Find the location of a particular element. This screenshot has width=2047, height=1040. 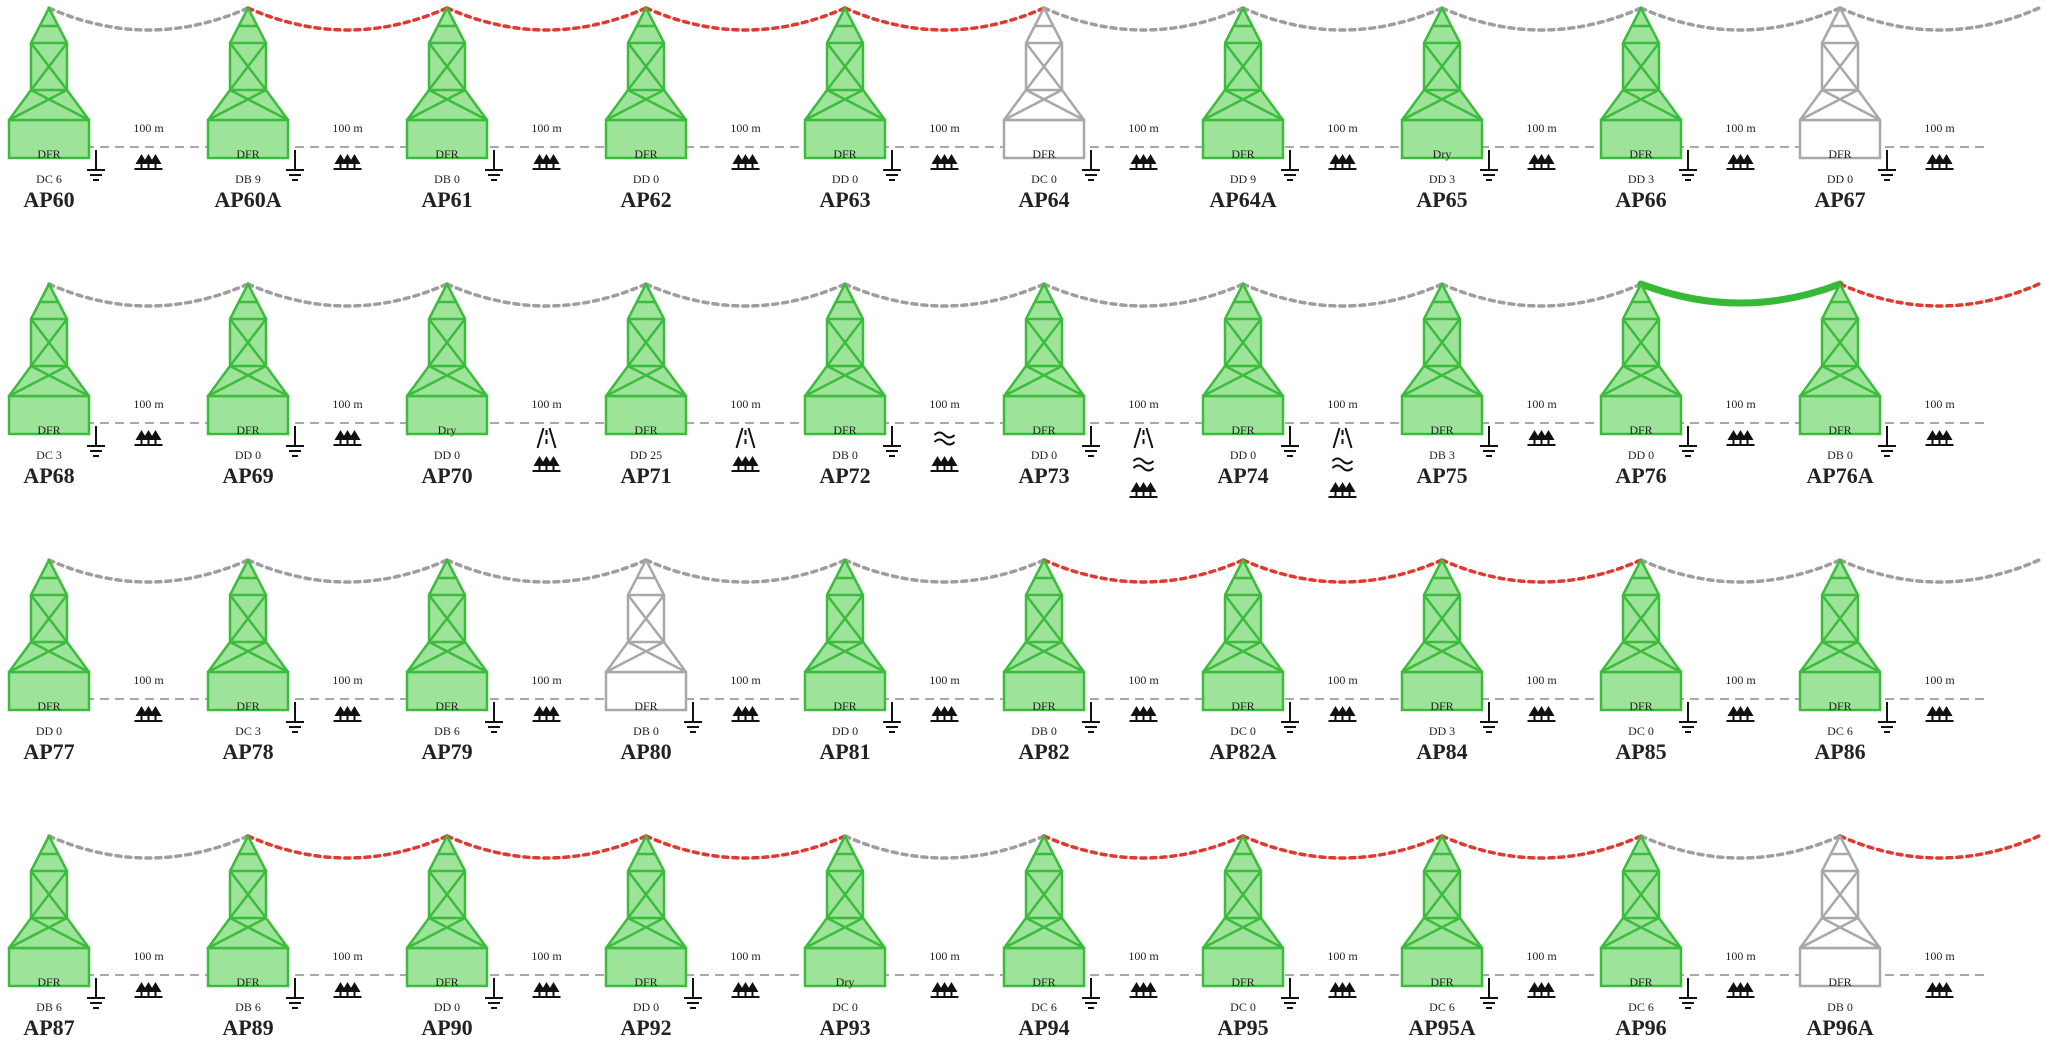

tower-name-label: AP89 is located at coordinates (247, 1027).